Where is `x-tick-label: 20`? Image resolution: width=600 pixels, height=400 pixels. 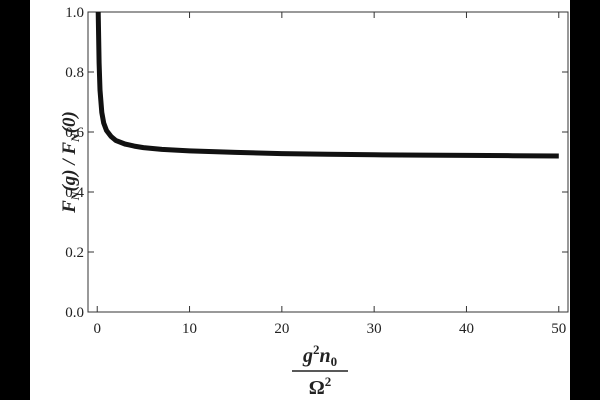
x-tick-label: 20 is located at coordinates (281, 329).